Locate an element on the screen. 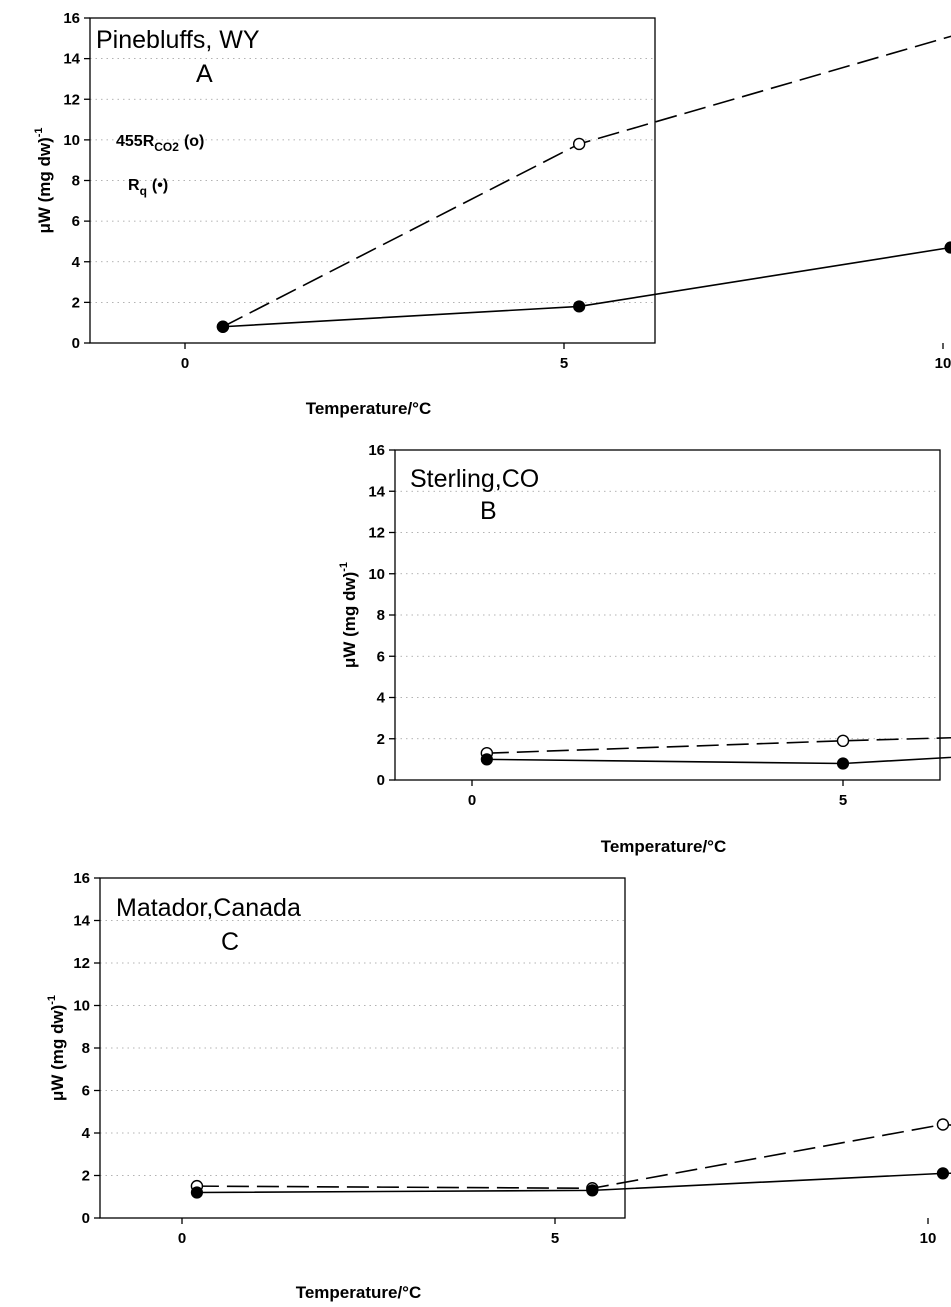 The width and height of the screenshot is (951, 1307). legend-symbol: (•) is located at coordinates (160, 185).